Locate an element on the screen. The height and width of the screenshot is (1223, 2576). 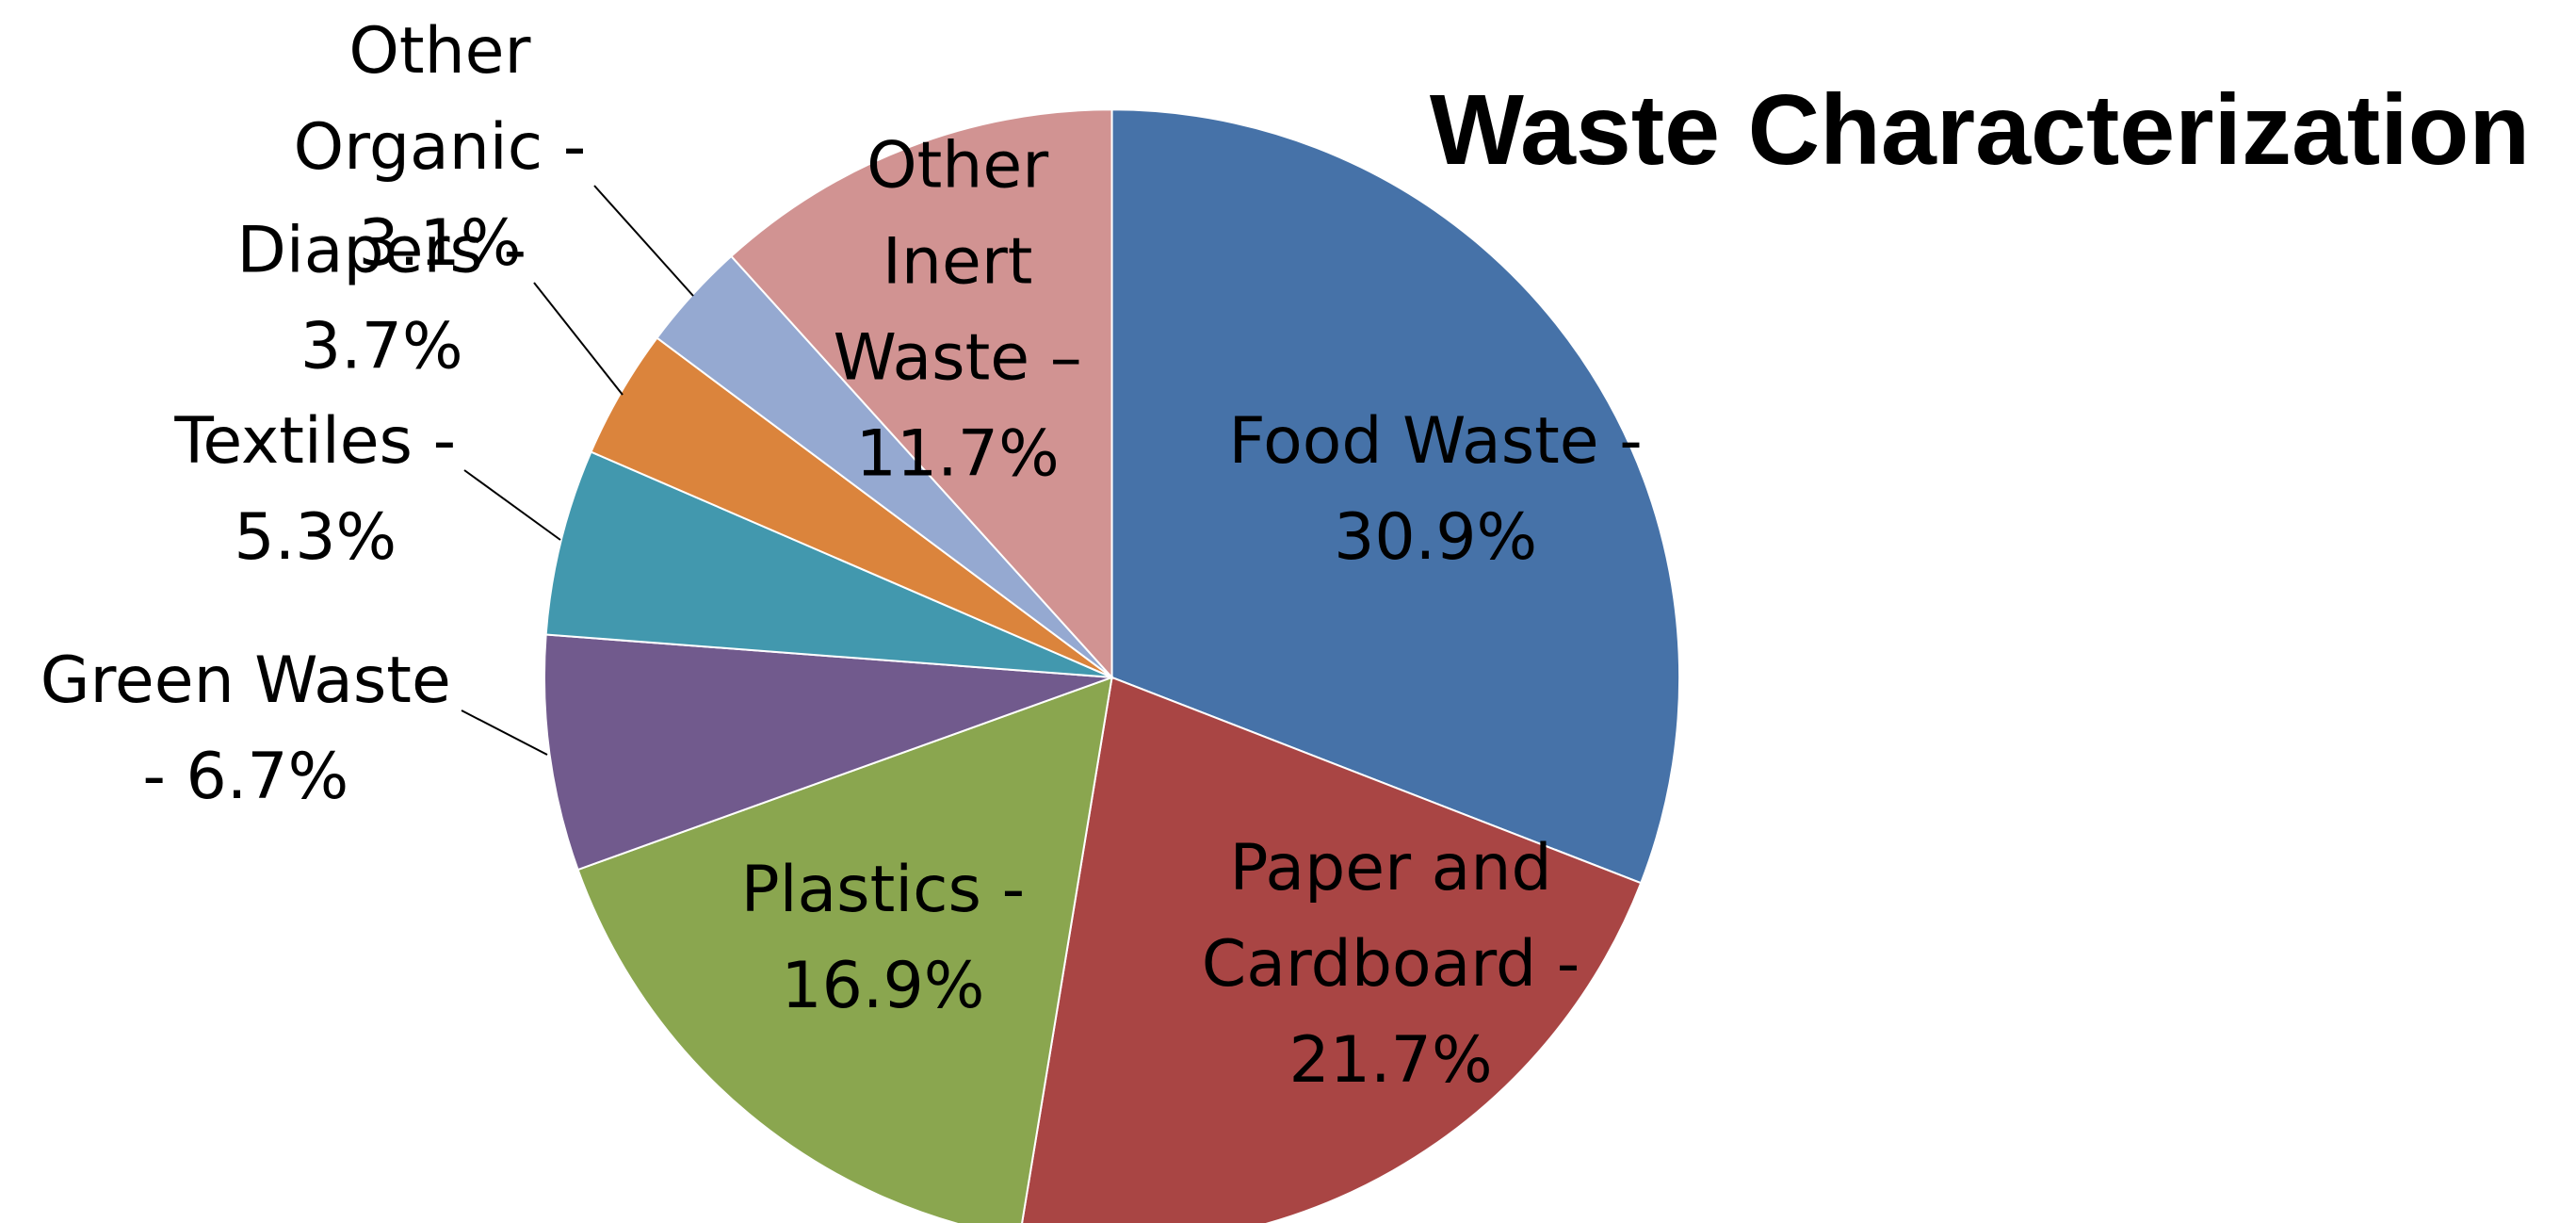
leader-lines is located at coordinates (577, 470).